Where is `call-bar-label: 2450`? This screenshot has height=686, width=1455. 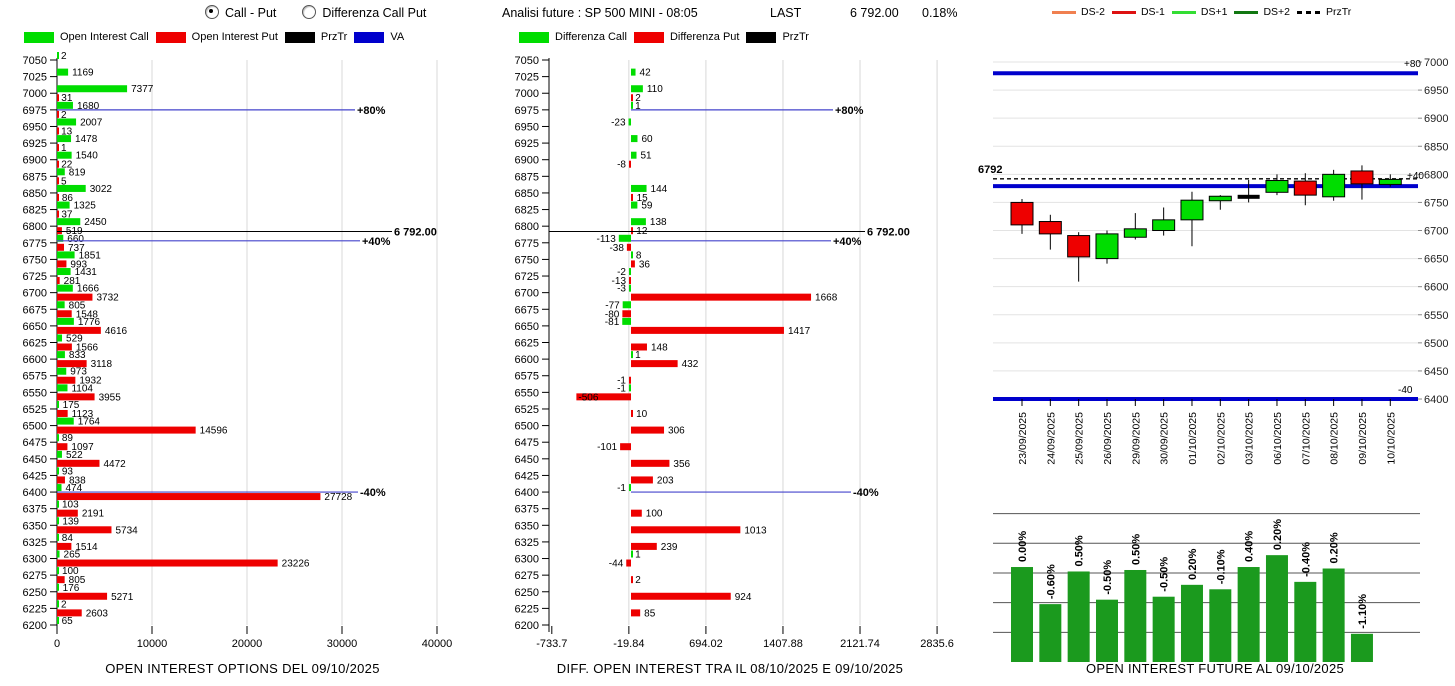
call-bar-label: 2450 is located at coordinates (95, 222).